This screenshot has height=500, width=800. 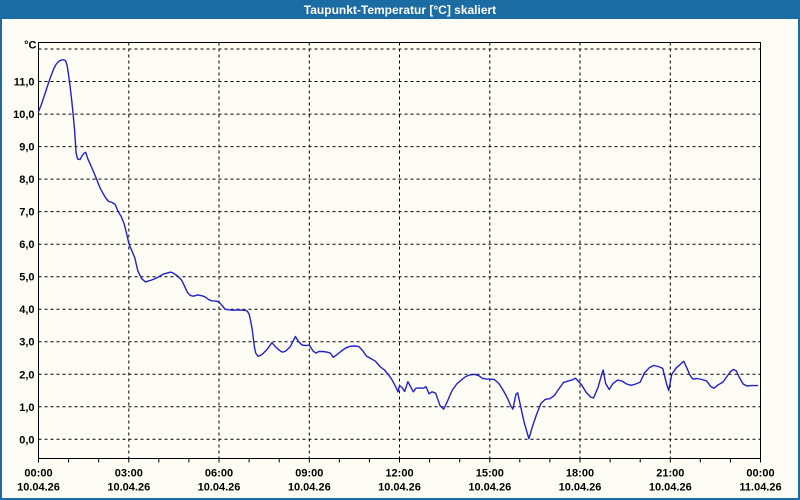 What do you see at coordinates (129, 474) in the screenshot?
I see `x-axis-time-label: 03:00` at bounding box center [129, 474].